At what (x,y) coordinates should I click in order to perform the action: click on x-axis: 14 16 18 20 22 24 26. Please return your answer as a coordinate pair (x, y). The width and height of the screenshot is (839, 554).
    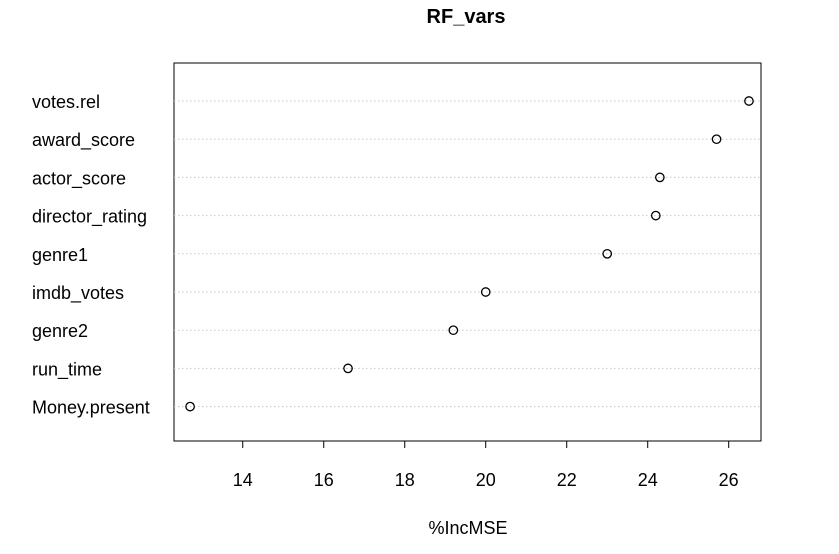
    Looking at the image, I should click on (486, 465).